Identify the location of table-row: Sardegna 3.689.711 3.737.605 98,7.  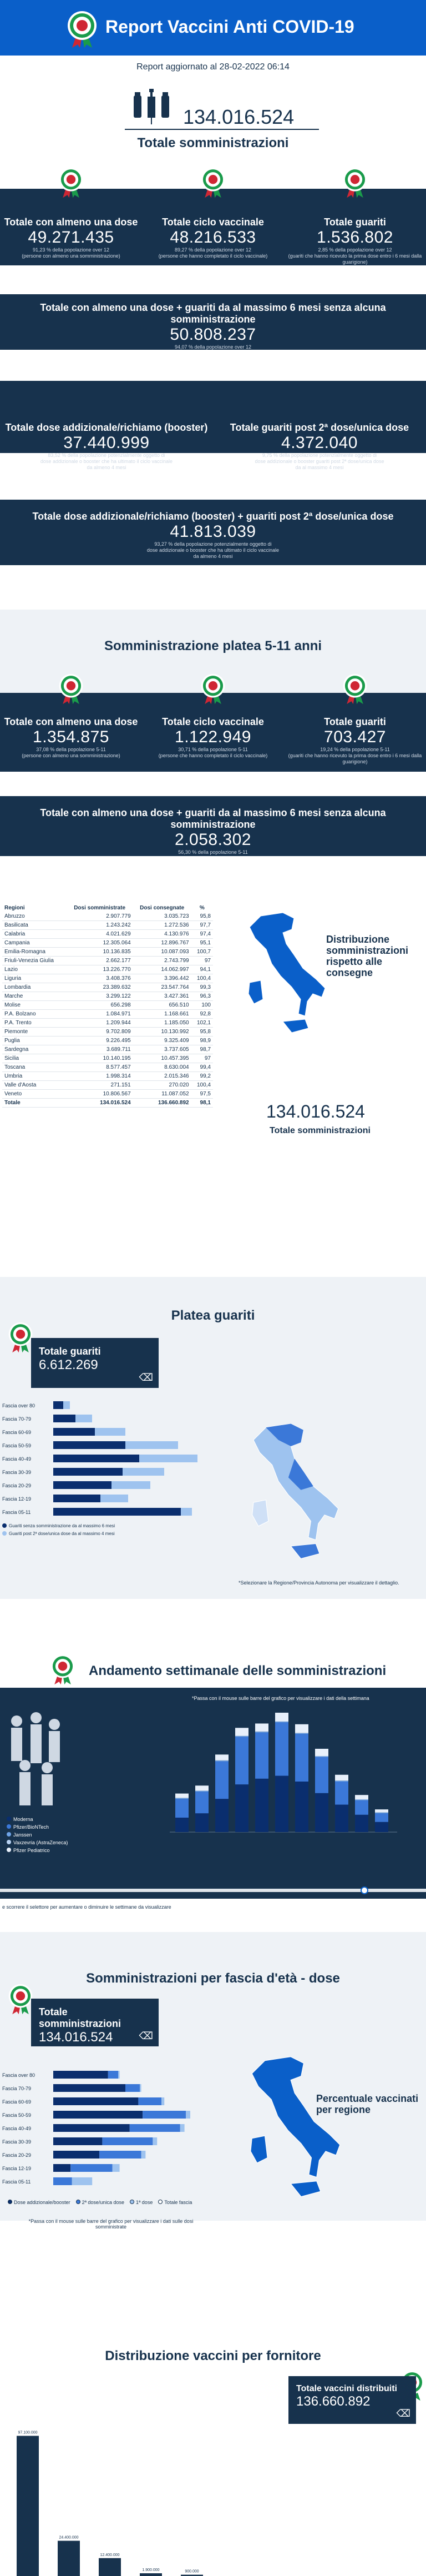
(107, 1049).